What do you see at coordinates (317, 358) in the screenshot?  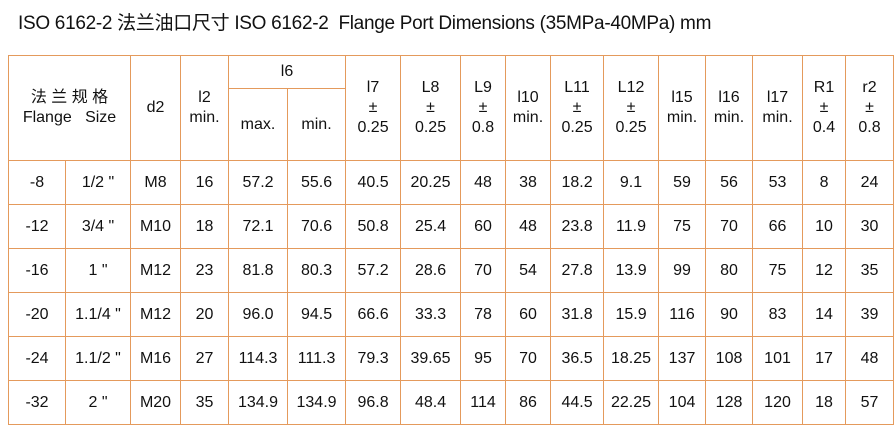 I see `cell: 111.3` at bounding box center [317, 358].